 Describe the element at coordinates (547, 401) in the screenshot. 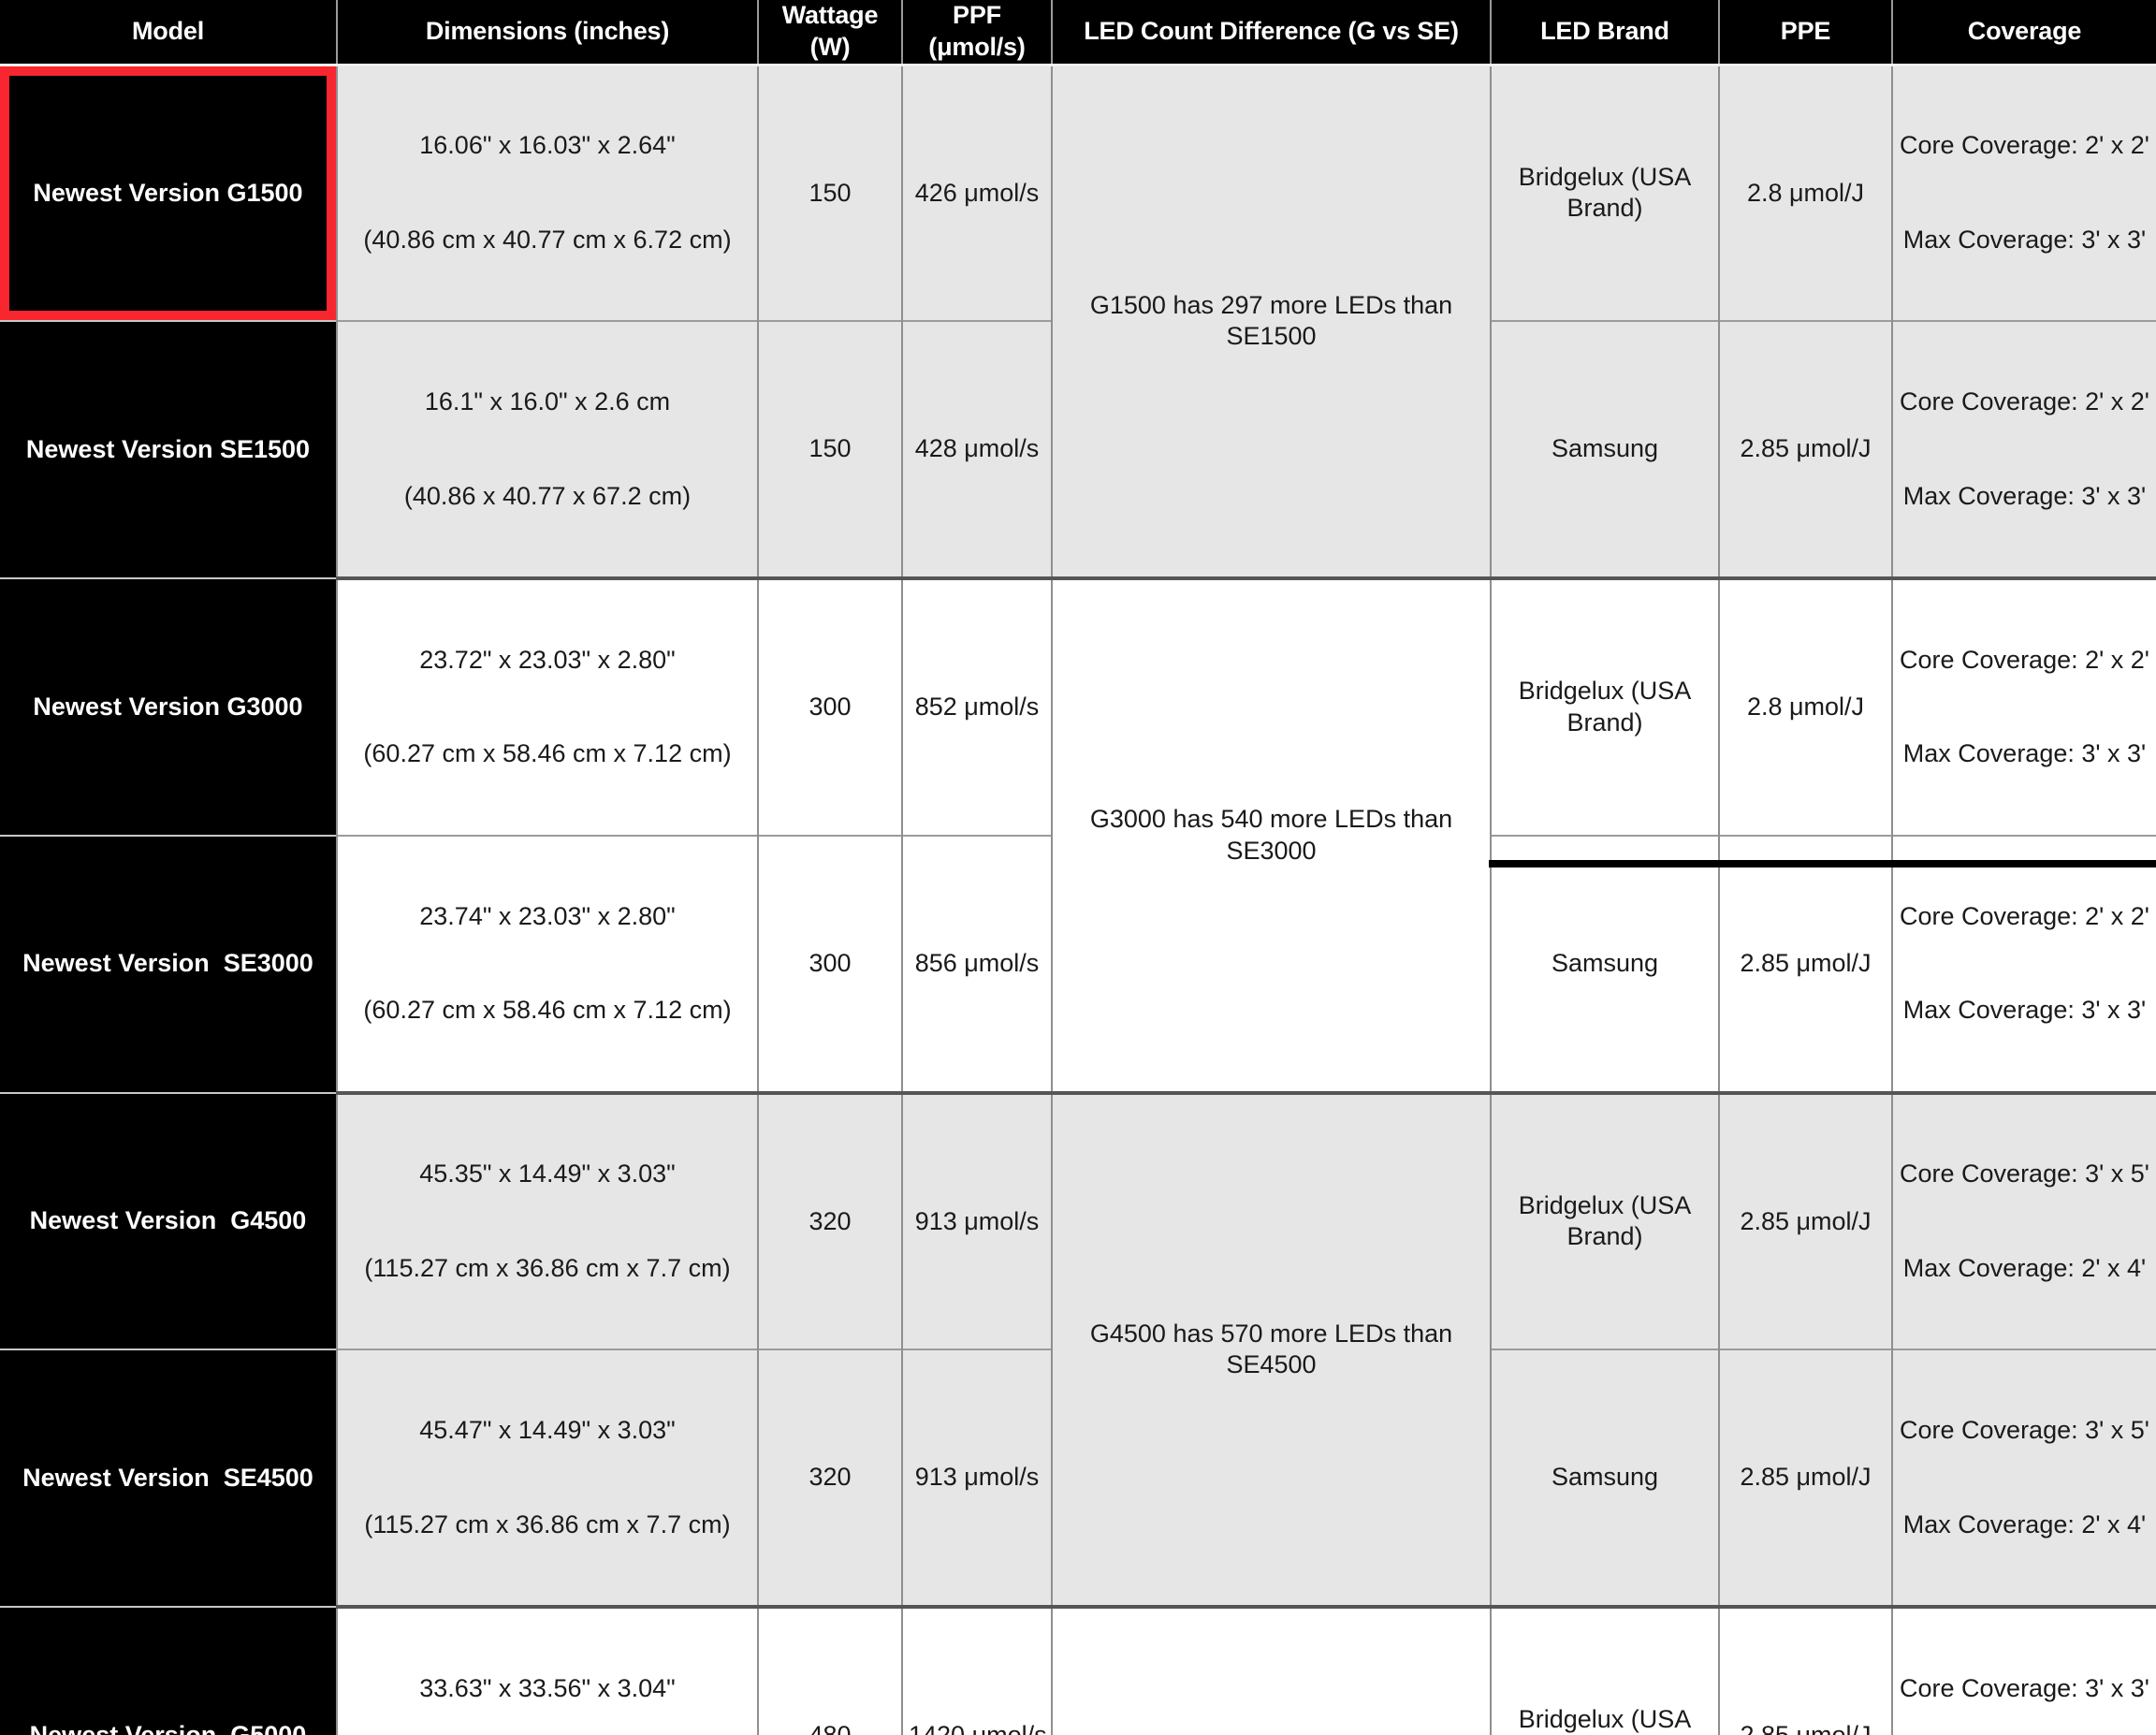

I see `dimensions-inches: 16.1" x 16.0" x 2.6 cm` at that location.